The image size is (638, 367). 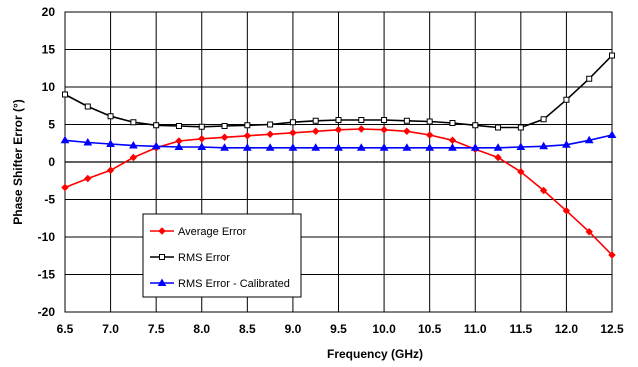 I want to click on legend-marker-rms-error, so click(x=162, y=257).